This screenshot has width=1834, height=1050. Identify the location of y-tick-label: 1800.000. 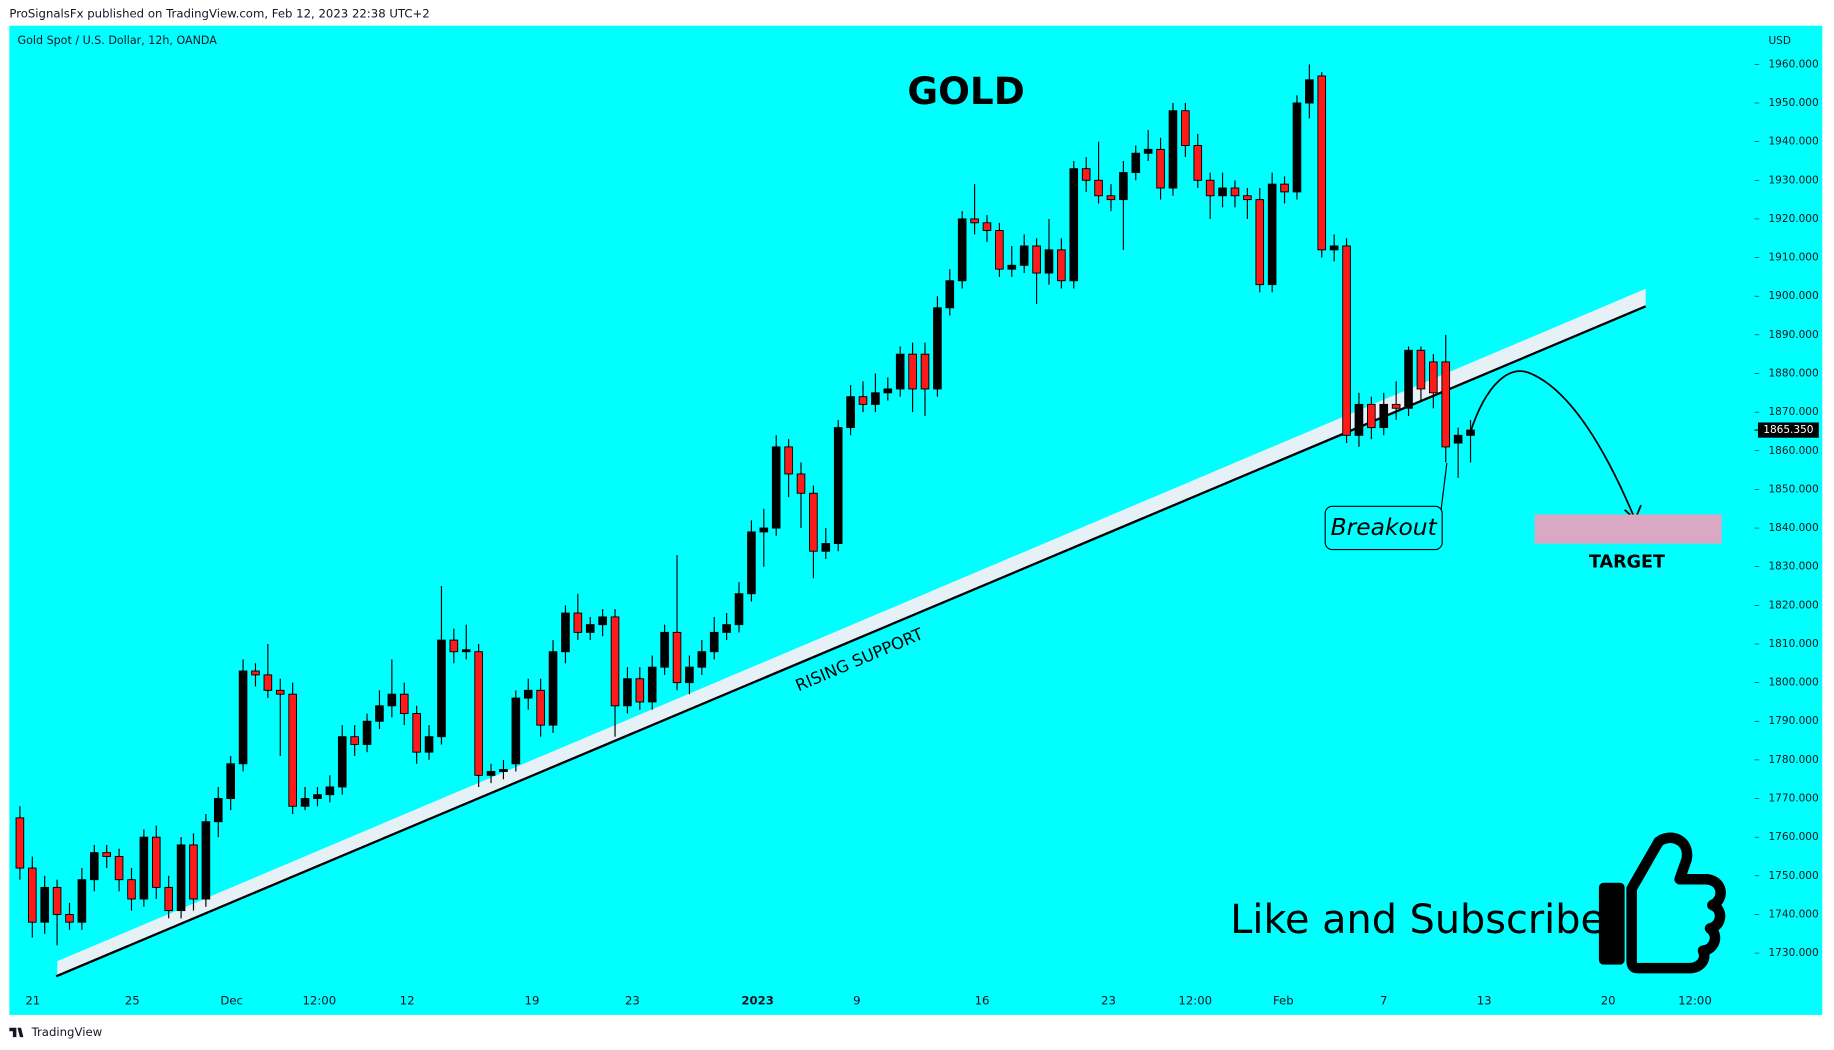
(1794, 683).